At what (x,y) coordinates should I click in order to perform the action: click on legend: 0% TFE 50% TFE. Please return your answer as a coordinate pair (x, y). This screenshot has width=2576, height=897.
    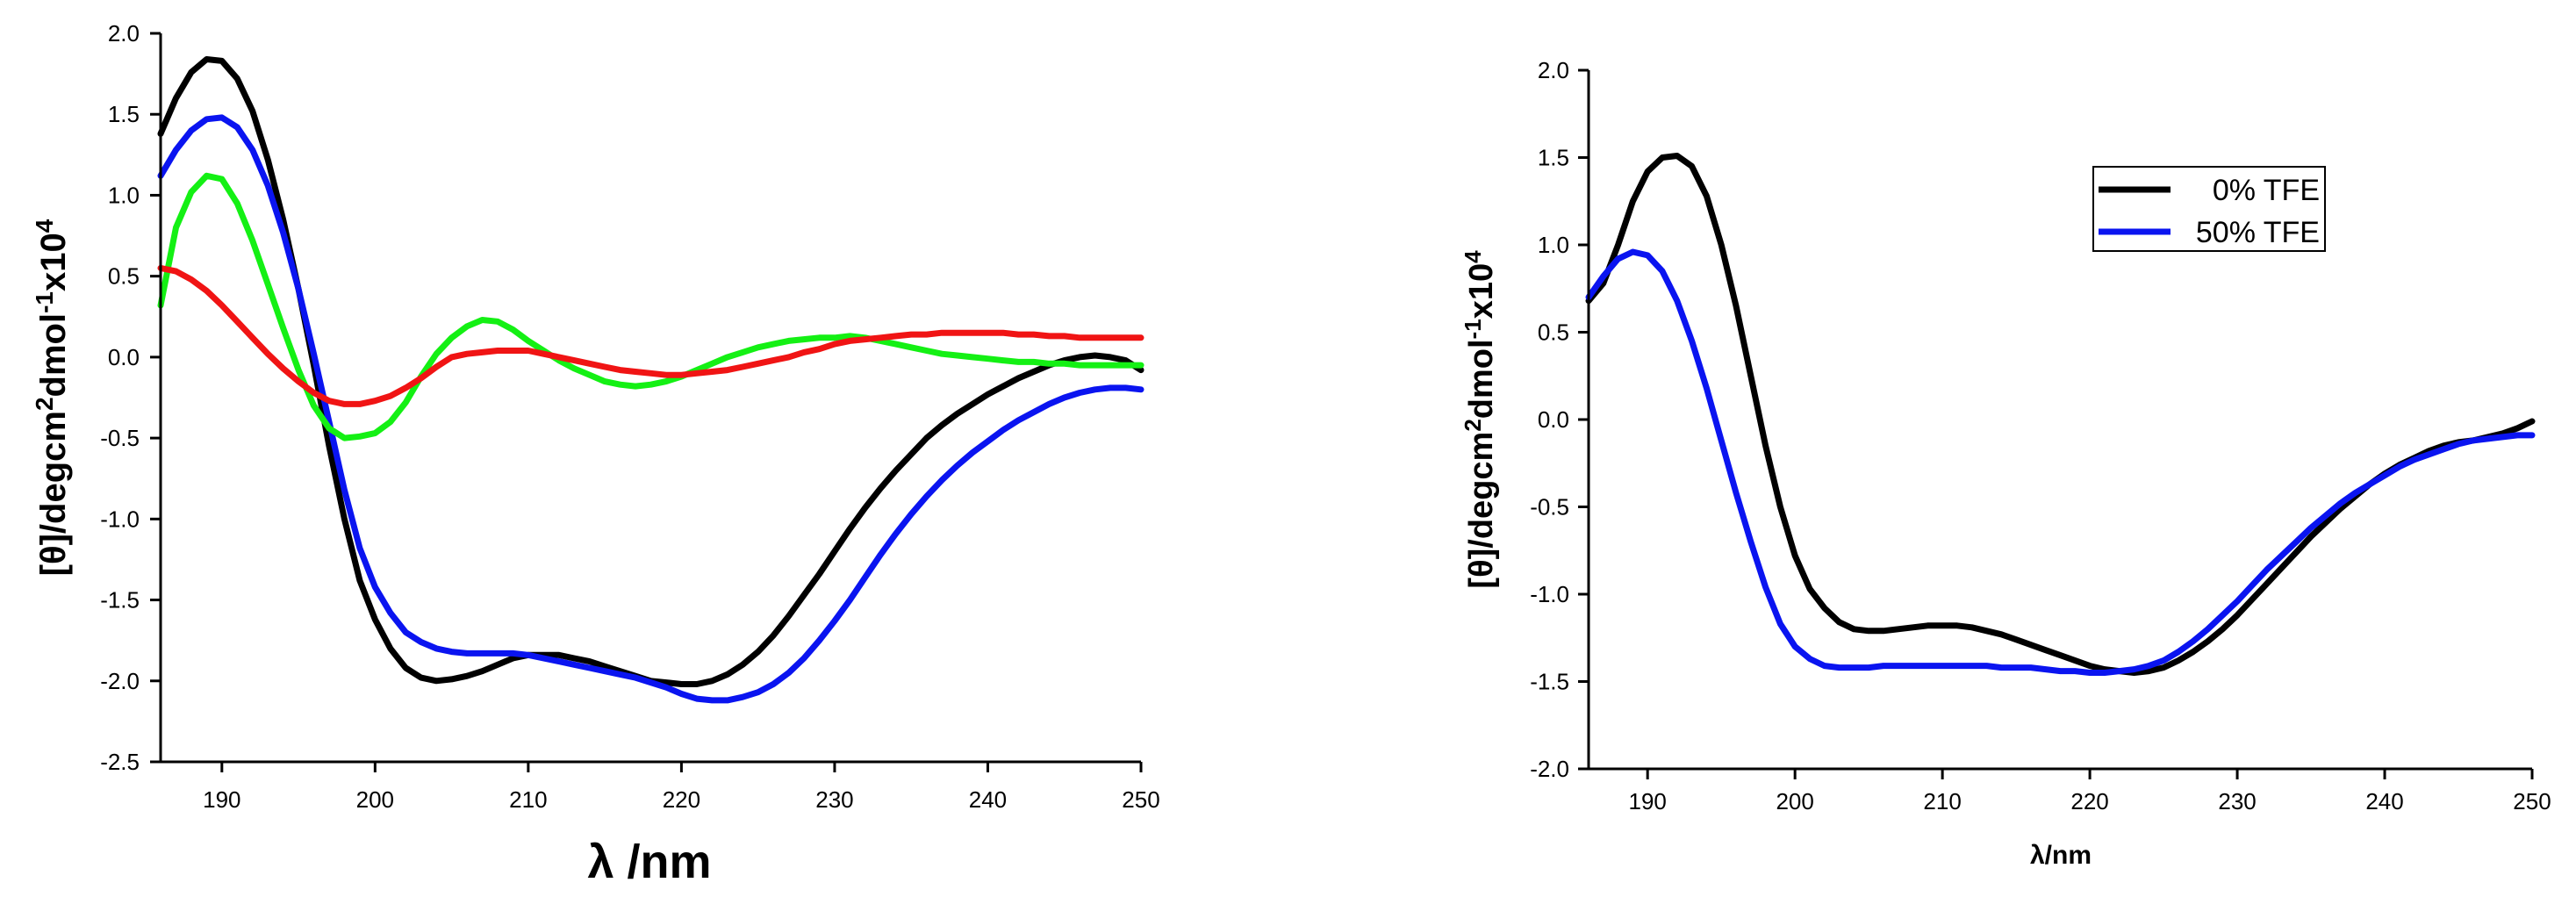
    Looking at the image, I should click on (2209, 209).